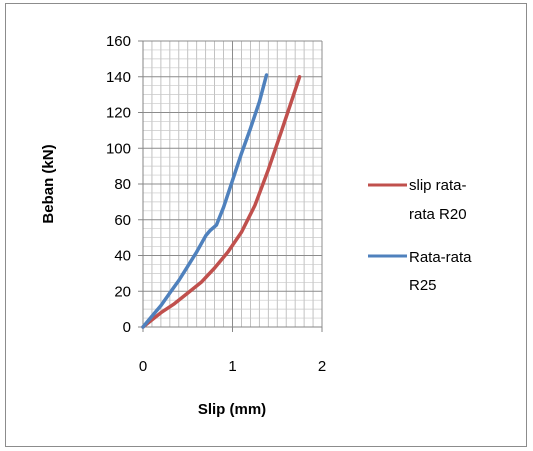 This screenshot has width=533, height=451. Describe the element at coordinates (118, 41) in the screenshot. I see `y-tick-label: 160` at that location.